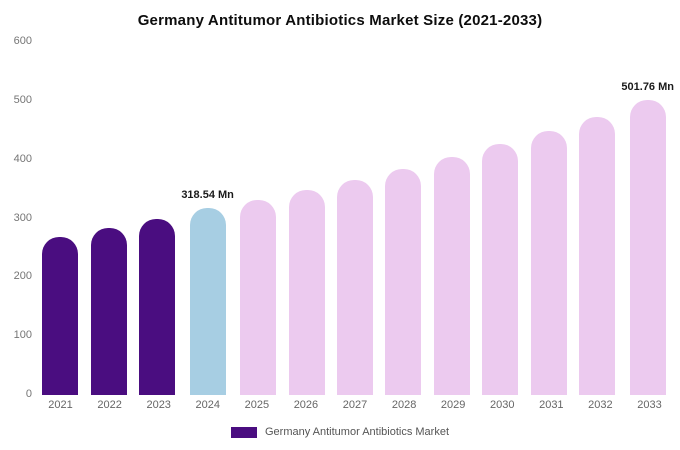 Image resolution: width=680 pixels, height=450 pixels. What do you see at coordinates (207, 194) in the screenshot?
I see `bar-value-label: 318.54 Mn` at bounding box center [207, 194].